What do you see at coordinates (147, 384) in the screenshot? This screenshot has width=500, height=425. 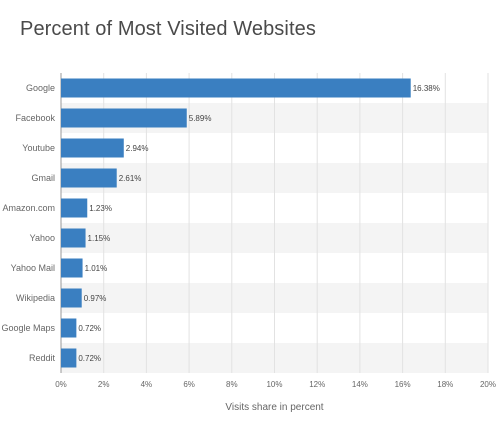 I see `x-tick-label: 4%` at bounding box center [147, 384].